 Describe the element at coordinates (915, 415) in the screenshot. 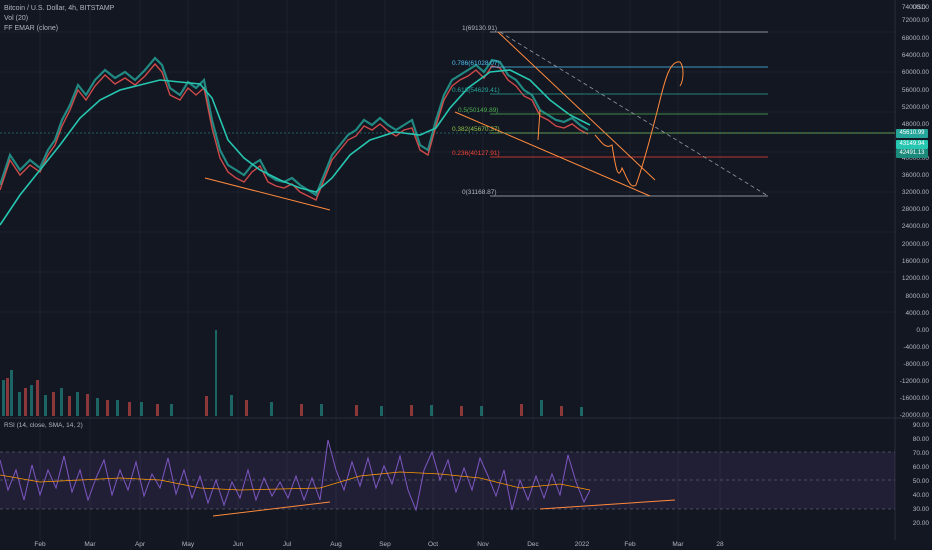

I see `svg-text: -20000.00` at that location.